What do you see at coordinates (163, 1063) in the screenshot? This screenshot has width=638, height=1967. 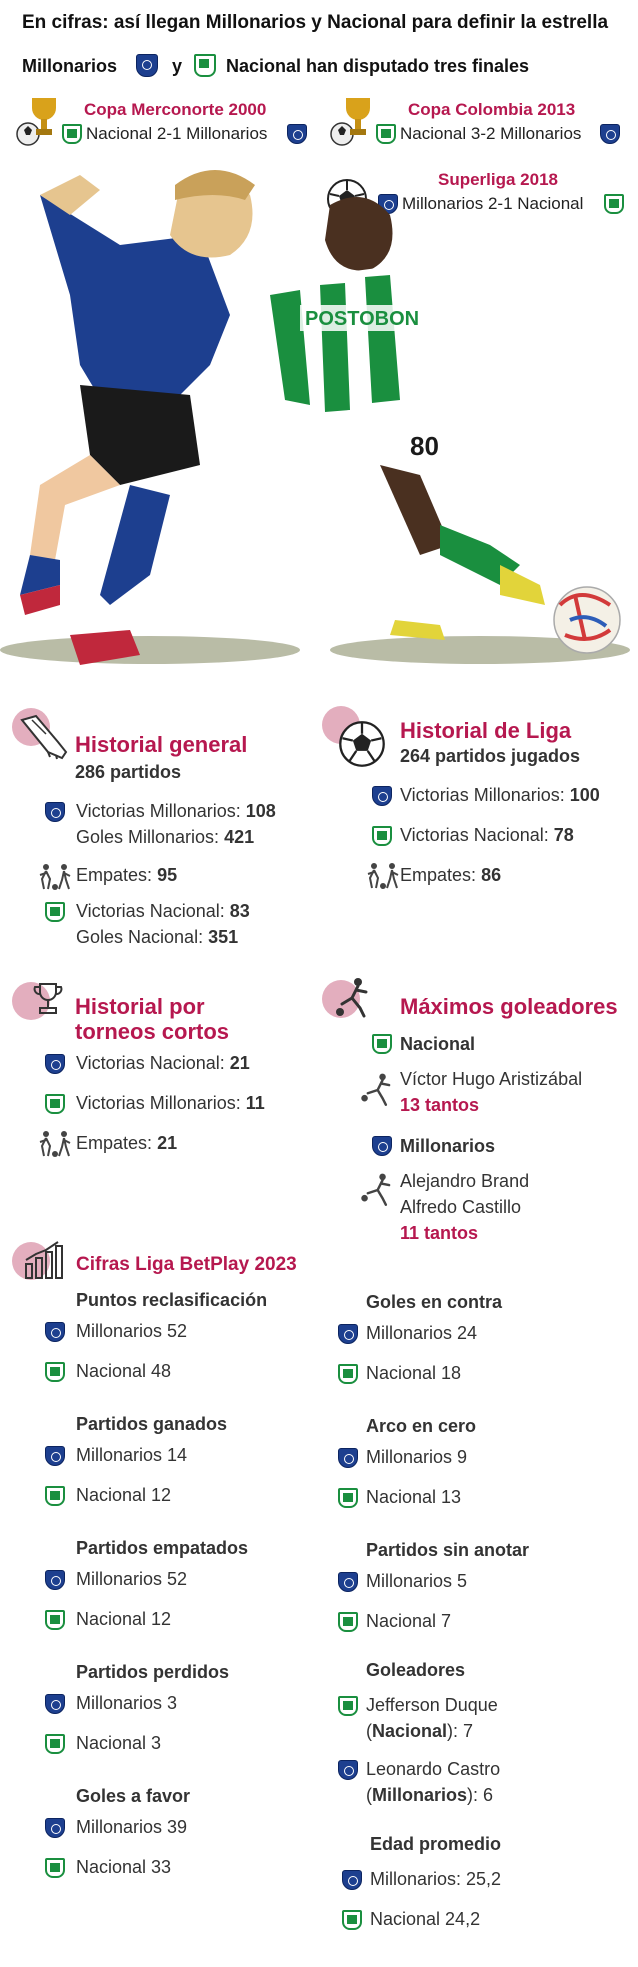 I see `hc-nac-wins: Victorias Nacional: 21` at bounding box center [163, 1063].